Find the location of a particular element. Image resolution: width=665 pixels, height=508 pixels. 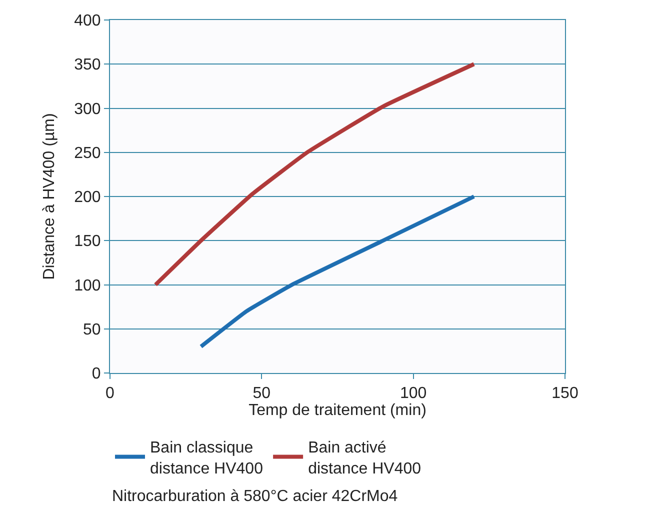

y-tick-label: 150 is located at coordinates (87, 241).